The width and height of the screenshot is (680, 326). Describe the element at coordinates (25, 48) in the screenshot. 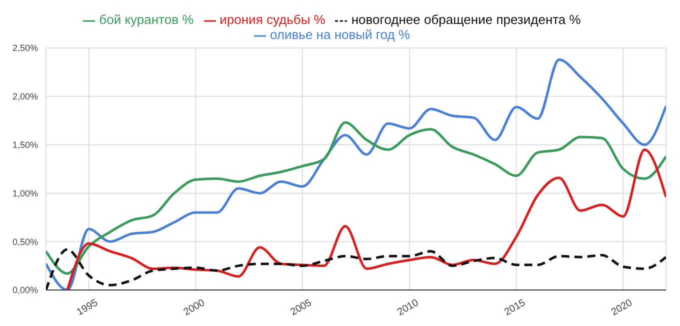

I see `y-tick-label: 2,50%` at that location.